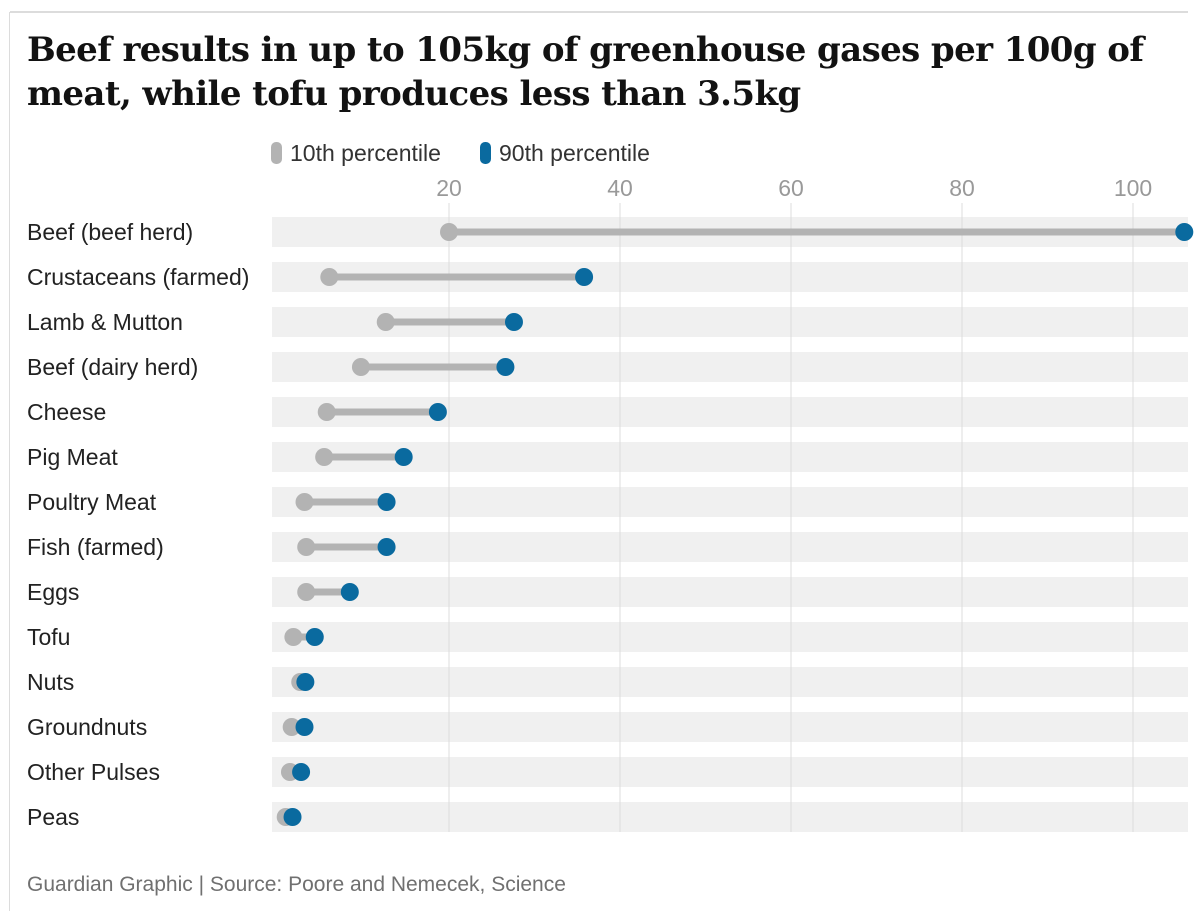  What do you see at coordinates (112, 367) in the screenshot?
I see `category-label: Beef (dairy herd)` at bounding box center [112, 367].